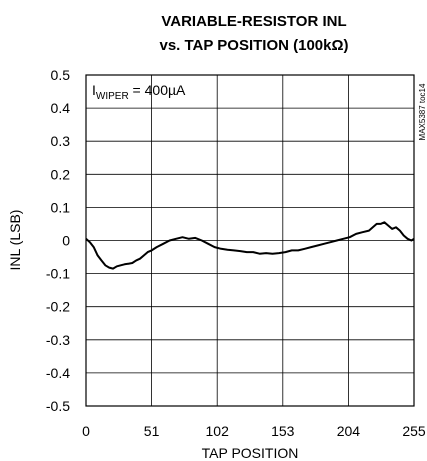 Image resolution: width=427 pixels, height=461 pixels. Describe the element at coordinates (66, 241) in the screenshot. I see `y-tick-label: 0` at that location.